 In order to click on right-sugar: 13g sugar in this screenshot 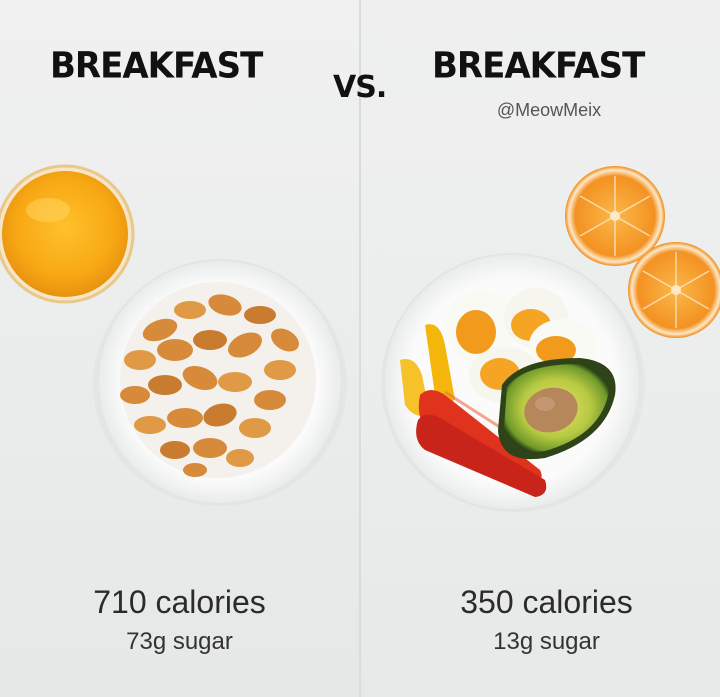, I will do `click(546, 641)`.